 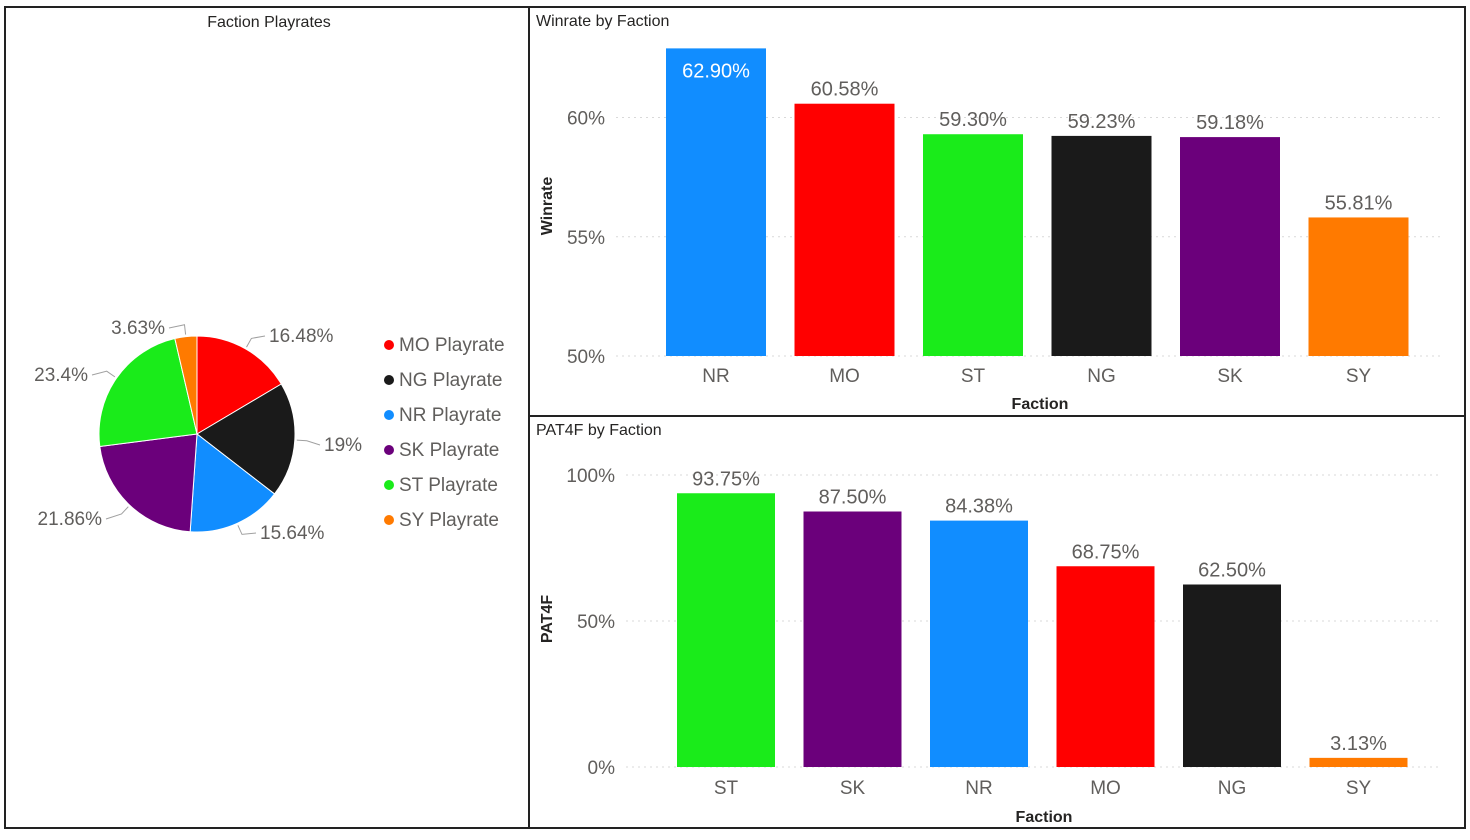 What do you see at coordinates (449, 450) in the screenshot?
I see `legend-label: SK Playrate` at bounding box center [449, 450].